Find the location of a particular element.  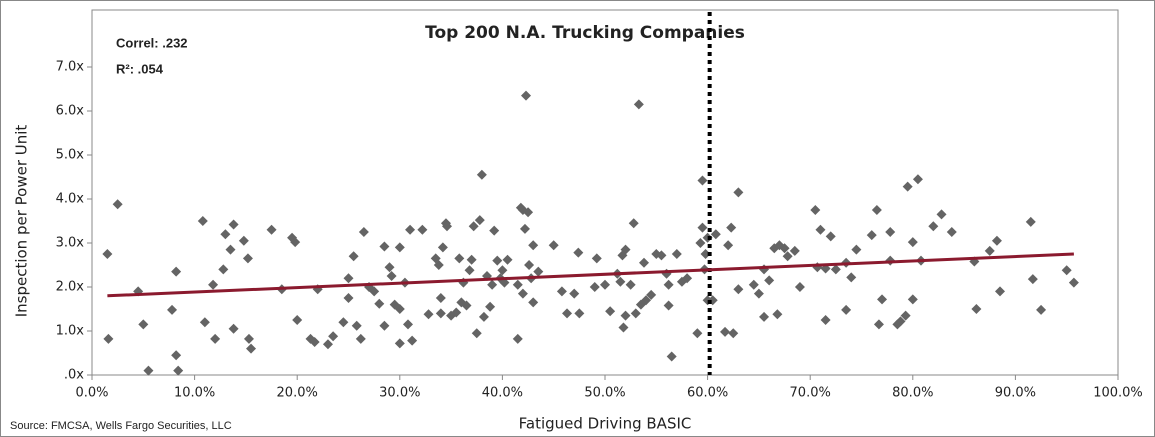

x-tick-label: 30.0% is located at coordinates (399, 393).